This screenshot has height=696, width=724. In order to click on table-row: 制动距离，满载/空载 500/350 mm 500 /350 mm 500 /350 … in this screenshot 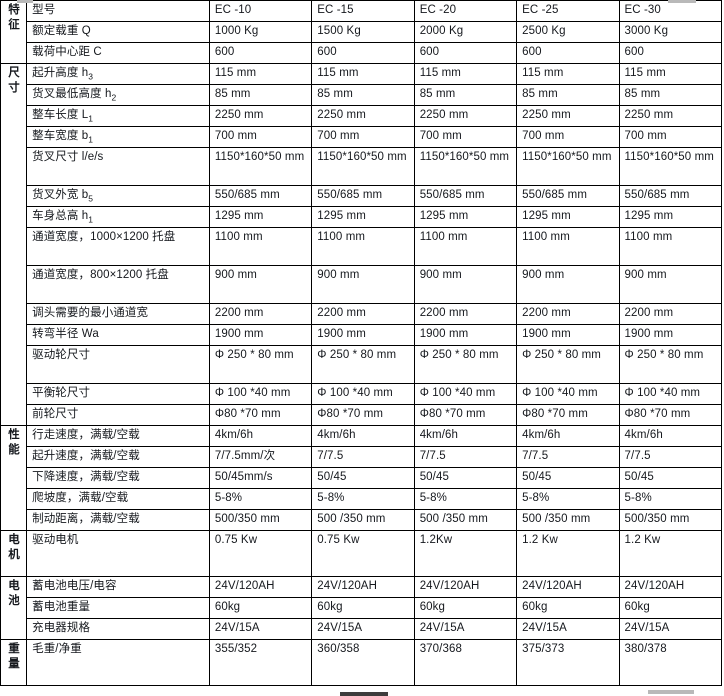, I will do `click(362, 520)`.